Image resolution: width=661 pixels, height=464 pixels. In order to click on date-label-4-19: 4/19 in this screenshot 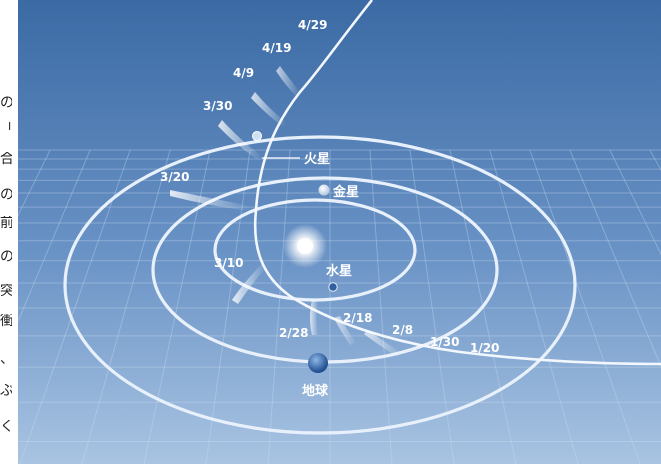, I will do `click(276, 48)`.